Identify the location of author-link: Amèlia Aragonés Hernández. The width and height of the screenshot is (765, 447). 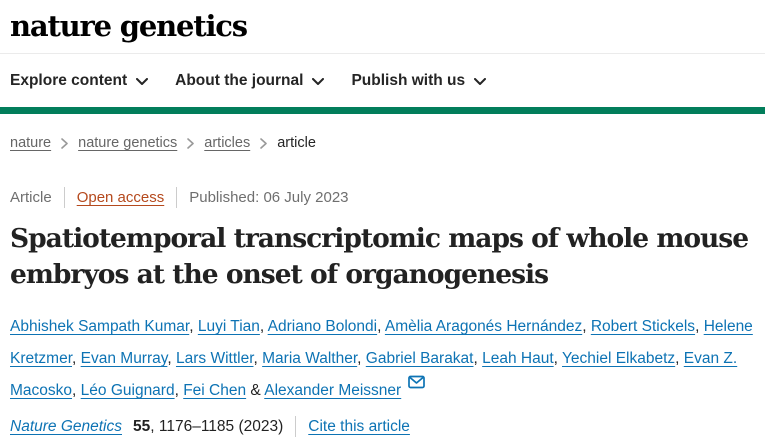
(483, 326).